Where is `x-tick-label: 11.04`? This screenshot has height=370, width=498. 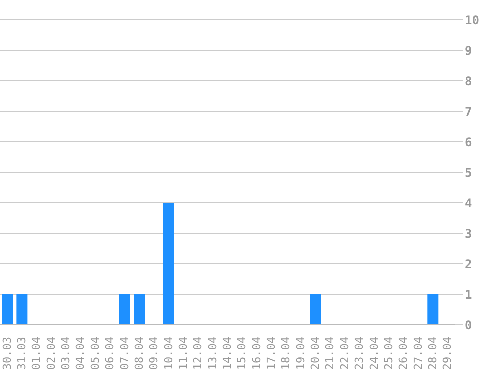
x-tick-label: 11.04 is located at coordinates (183, 353).